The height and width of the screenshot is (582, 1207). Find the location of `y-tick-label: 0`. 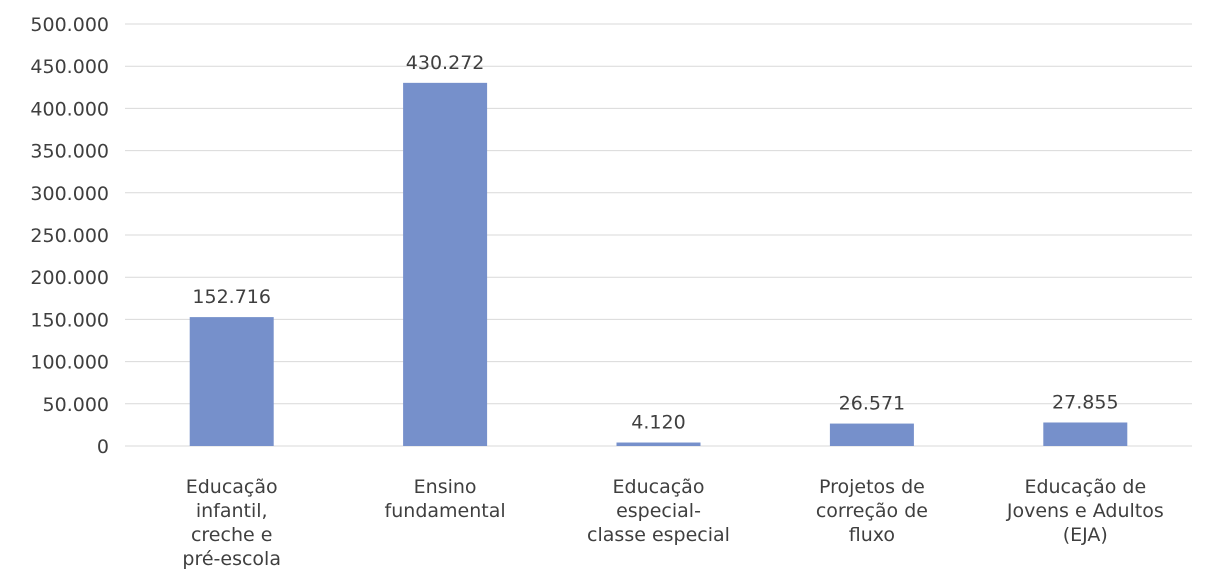

y-tick-label: 0 is located at coordinates (103, 447).